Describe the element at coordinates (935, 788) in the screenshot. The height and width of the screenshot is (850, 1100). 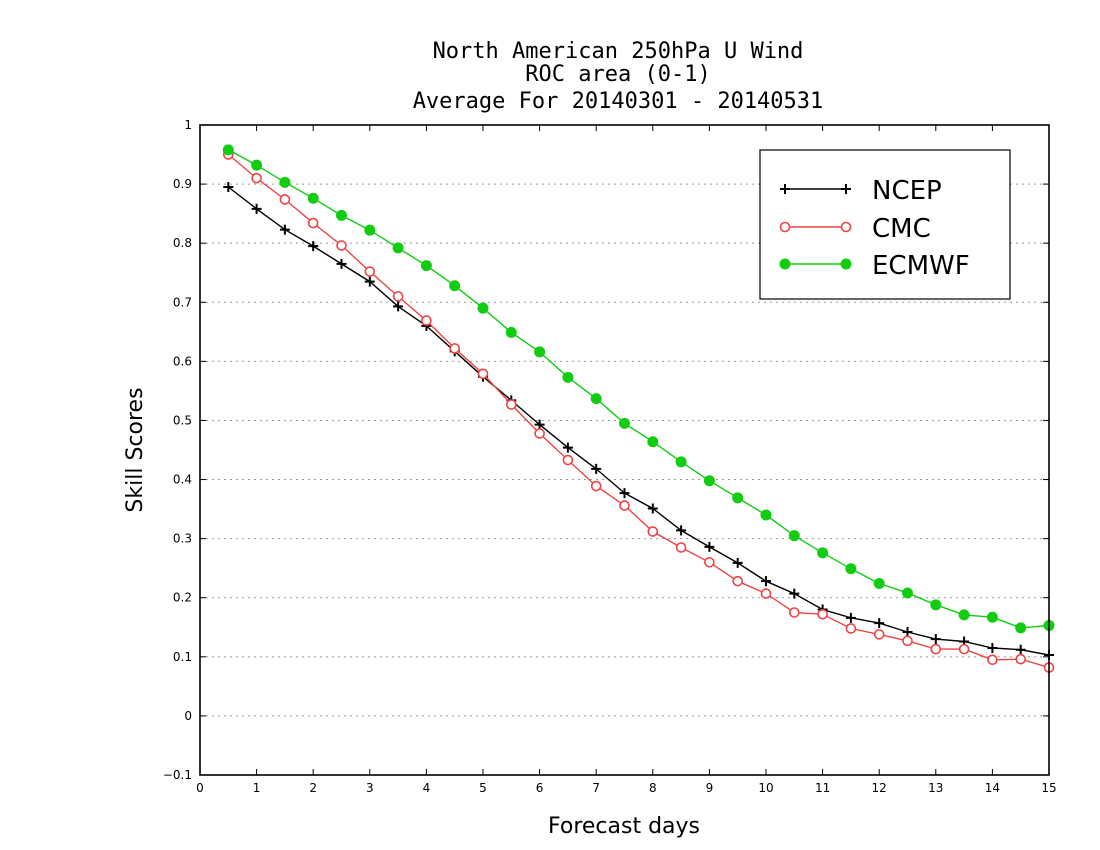
I see `x-tick-label: 13` at that location.